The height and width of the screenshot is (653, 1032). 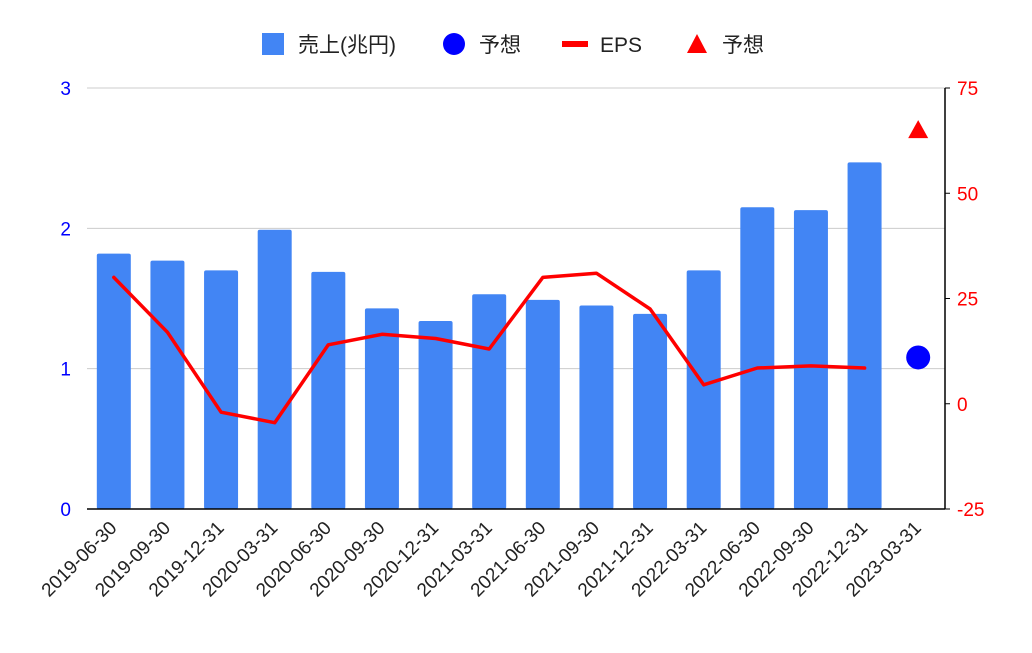 I want to click on legend-circle-icon, so click(x=454, y=44).